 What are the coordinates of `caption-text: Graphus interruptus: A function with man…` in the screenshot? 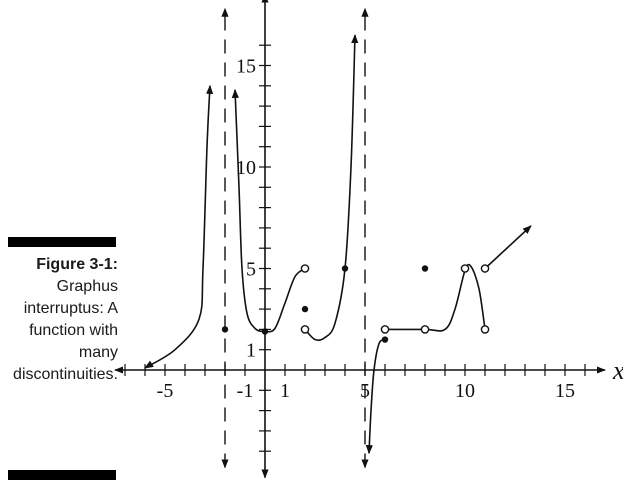 It's located at (65, 330).